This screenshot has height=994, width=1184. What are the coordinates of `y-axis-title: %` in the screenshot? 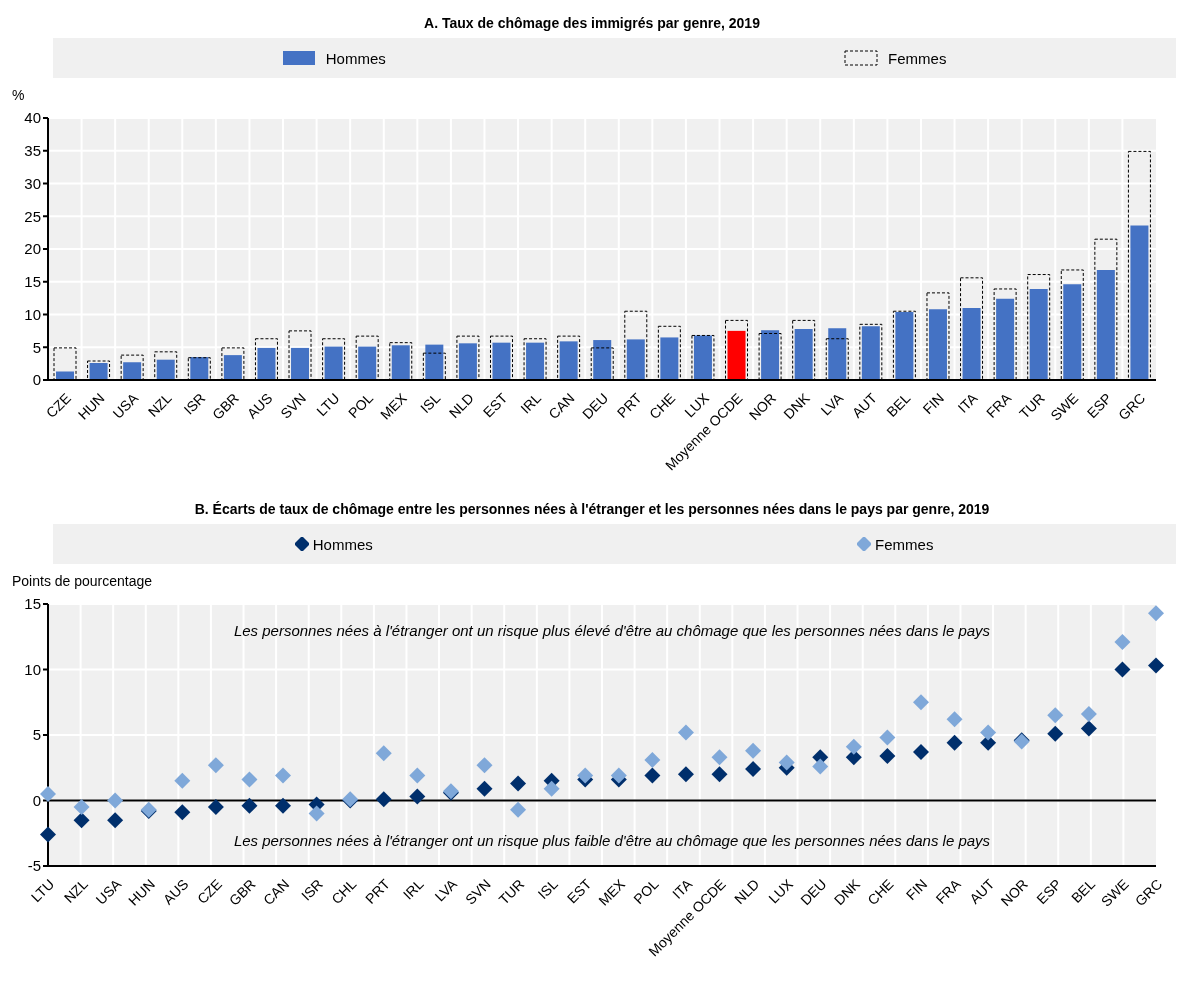 It's located at (19, 95).